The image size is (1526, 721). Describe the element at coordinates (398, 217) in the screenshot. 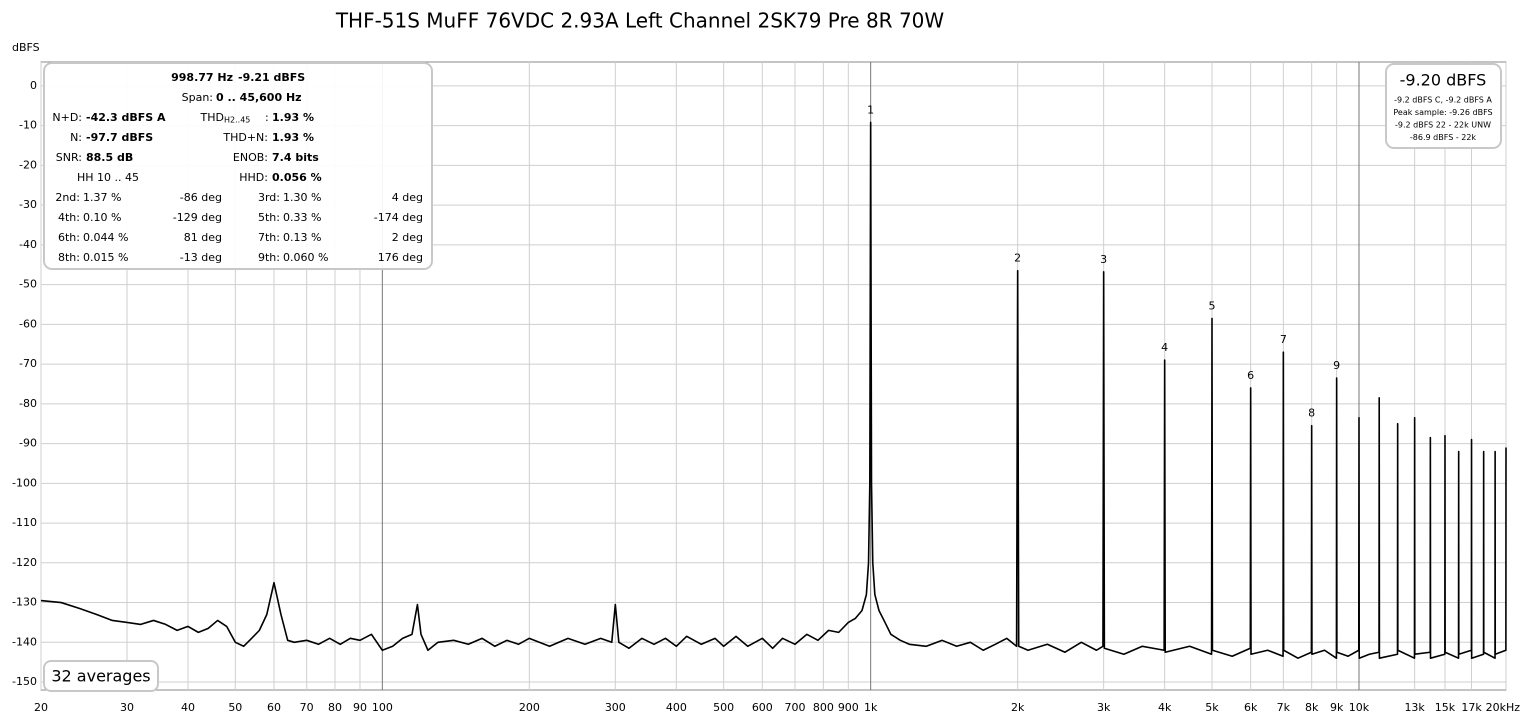

I see `harmonic-phase: -174 deg` at that location.